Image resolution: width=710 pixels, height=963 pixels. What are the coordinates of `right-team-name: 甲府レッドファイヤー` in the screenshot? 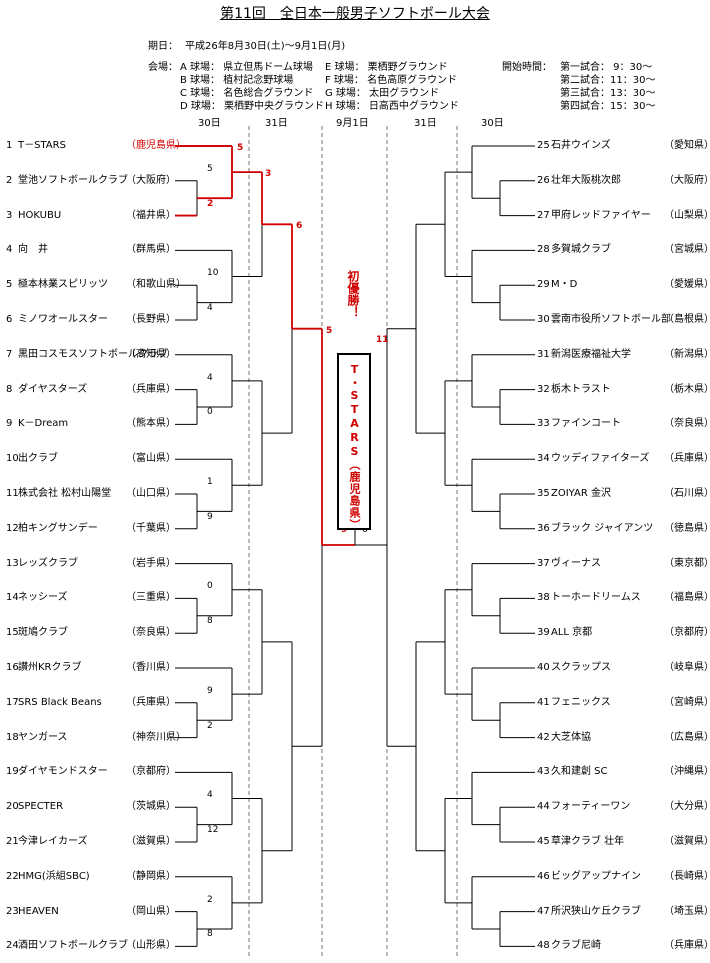 It's located at (601, 215).